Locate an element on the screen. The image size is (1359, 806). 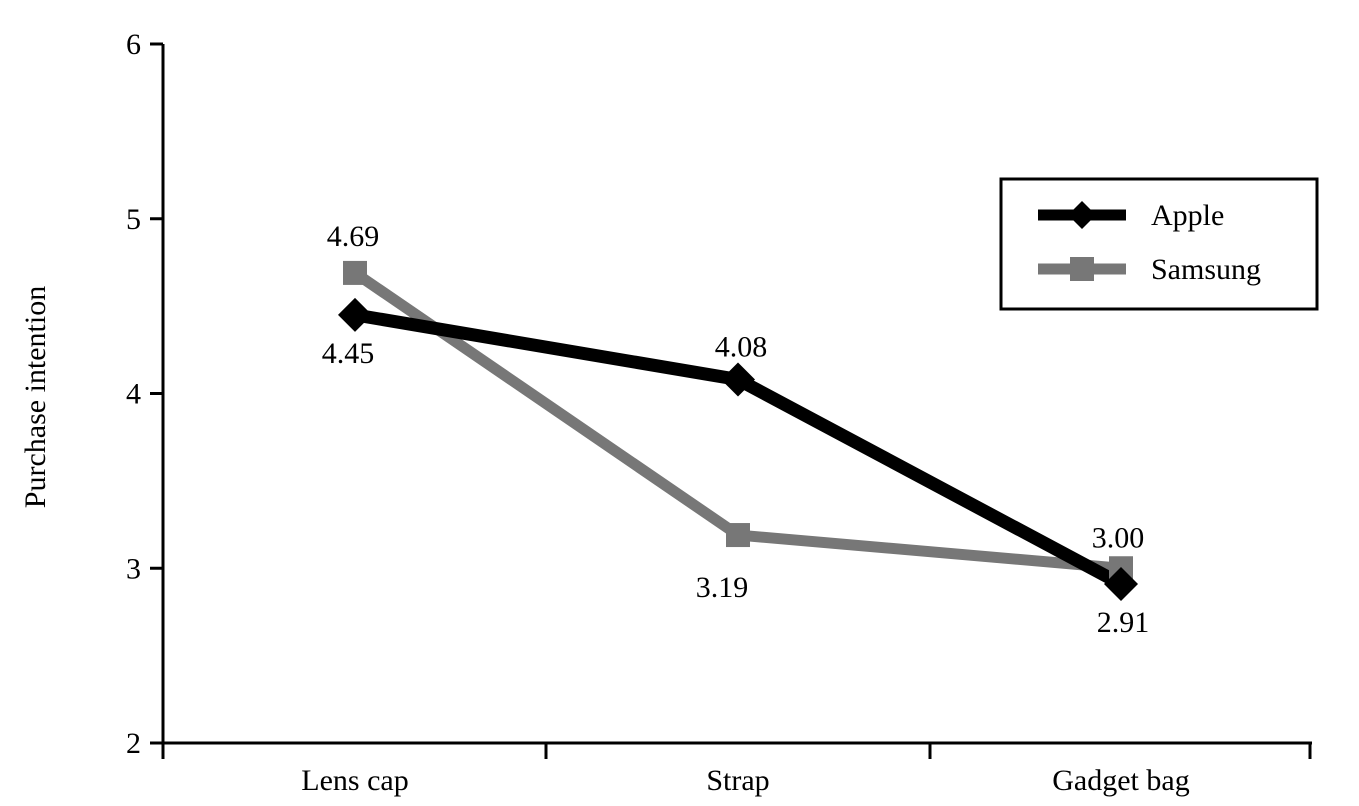
y-tick-label: 2 is located at coordinates (133, 743).